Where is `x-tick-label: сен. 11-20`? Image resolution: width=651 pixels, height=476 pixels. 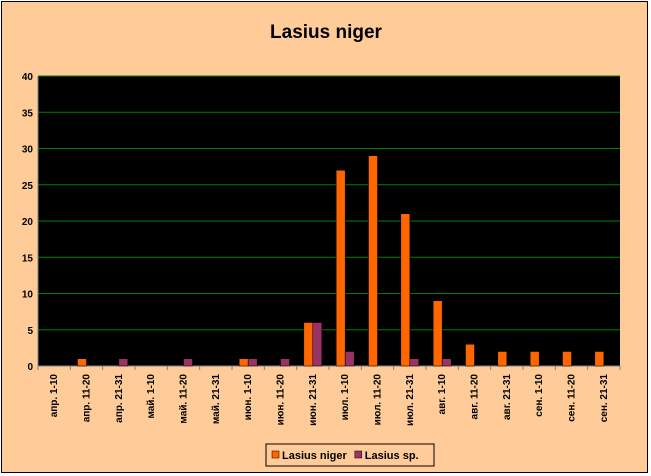 x-tick-label: сен. 11-20 is located at coordinates (572, 398).